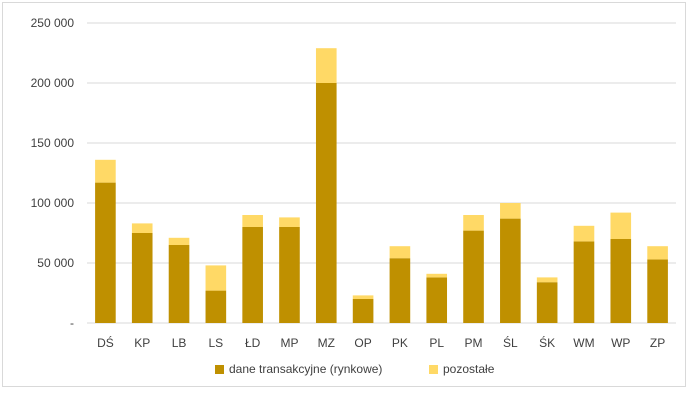  What do you see at coordinates (305, 369) in the screenshot?
I see `legend-label-0: dane transakcyjne (rynkowe)` at bounding box center [305, 369].